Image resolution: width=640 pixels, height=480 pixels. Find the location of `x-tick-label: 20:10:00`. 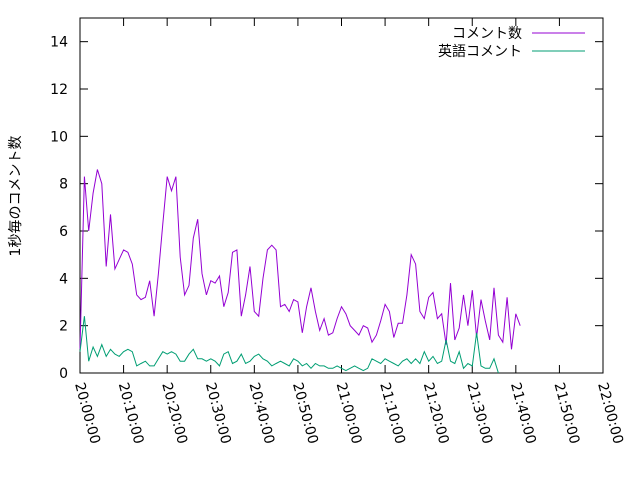

x-tick-label: 20:10:00 is located at coordinates (131, 413).